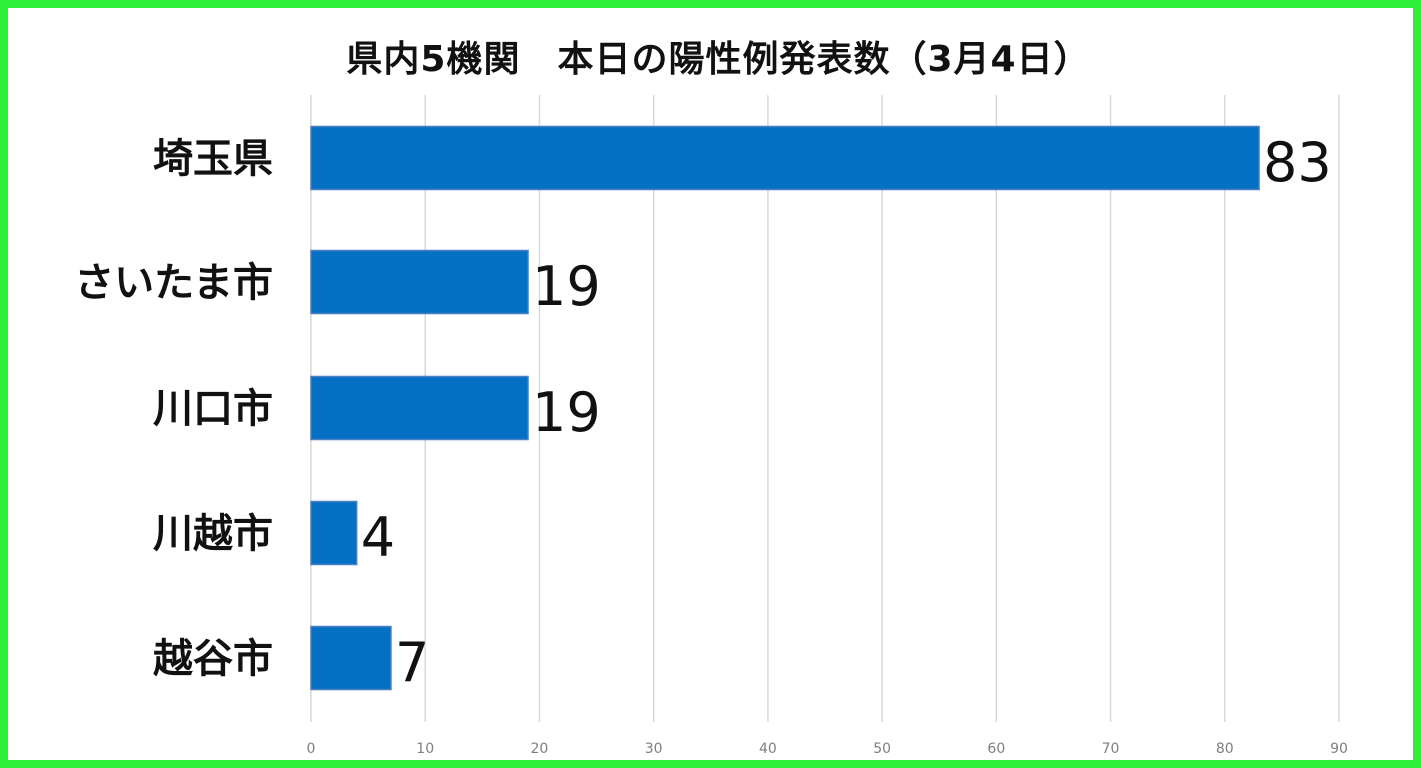  Describe the element at coordinates (425, 749) in the screenshot. I see `x-tick-label: 10` at that location.